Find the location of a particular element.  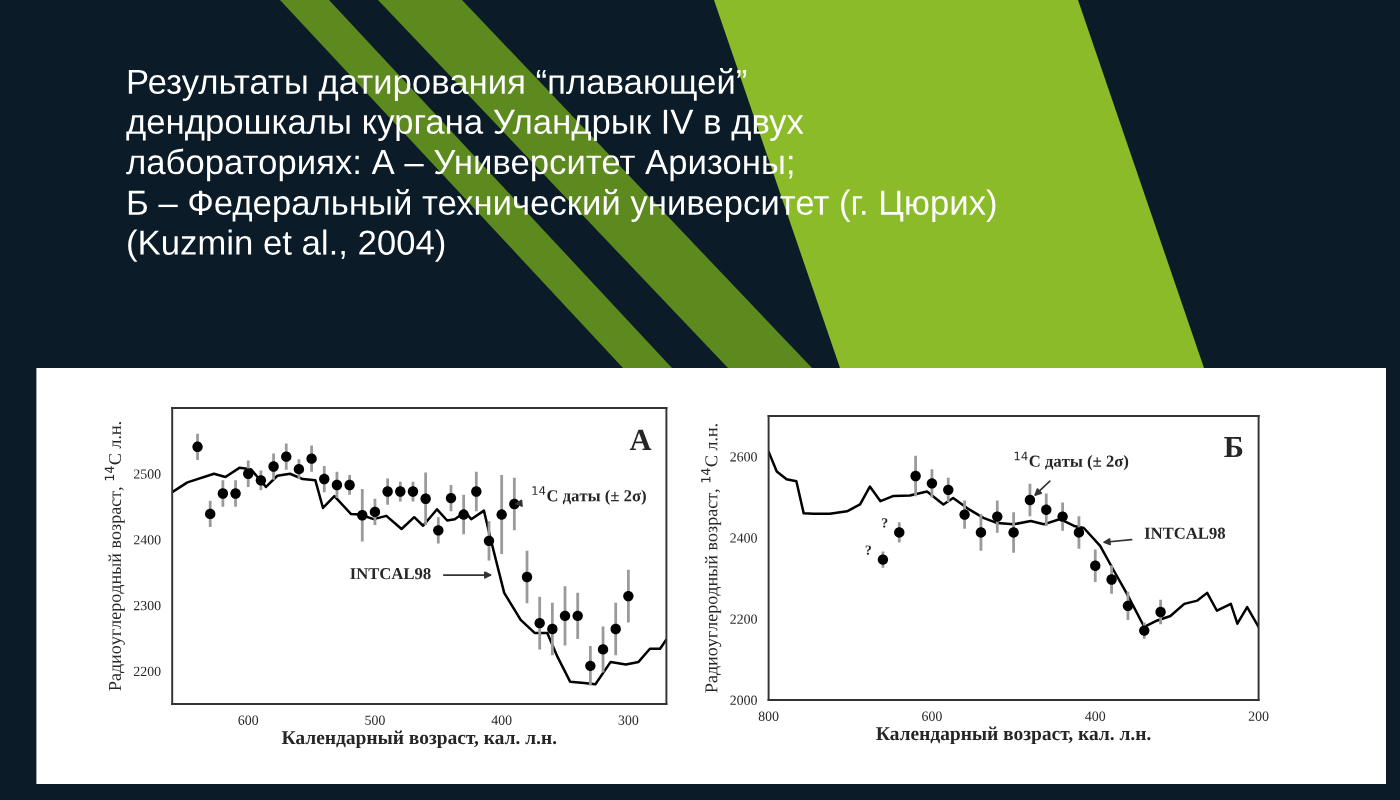

line-series is located at coordinates (419, 576).